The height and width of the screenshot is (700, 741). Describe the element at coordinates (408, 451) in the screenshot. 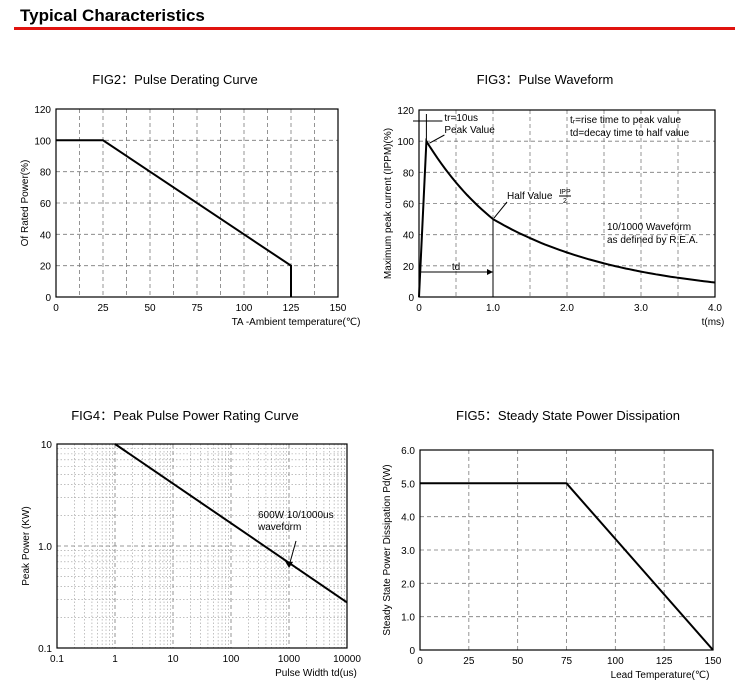

I see `fig5-y-tick-label: 6.0` at that location.